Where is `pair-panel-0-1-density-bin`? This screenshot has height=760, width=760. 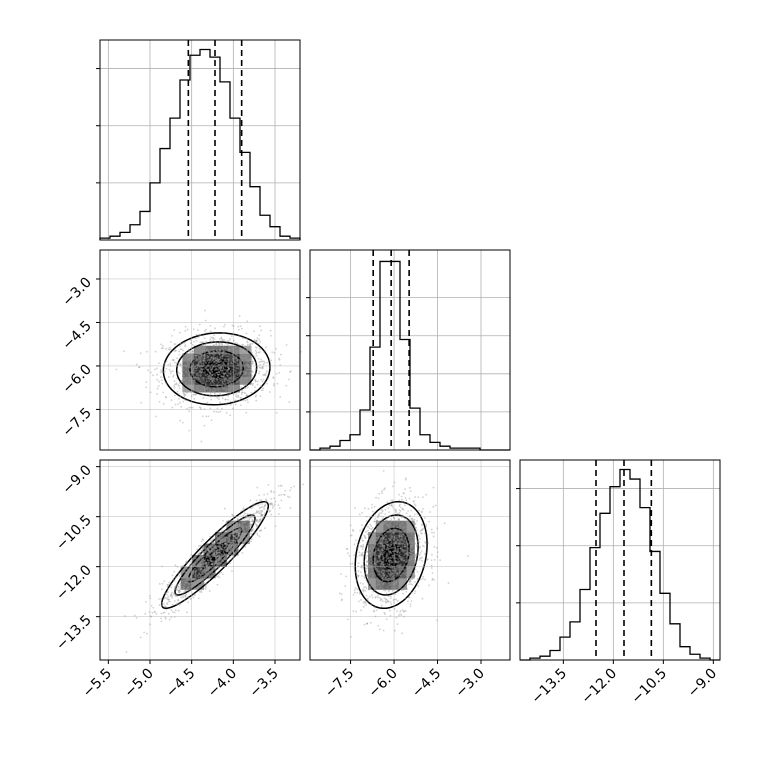 pair-panel-0-1-density-bin is located at coordinates (245, 373).